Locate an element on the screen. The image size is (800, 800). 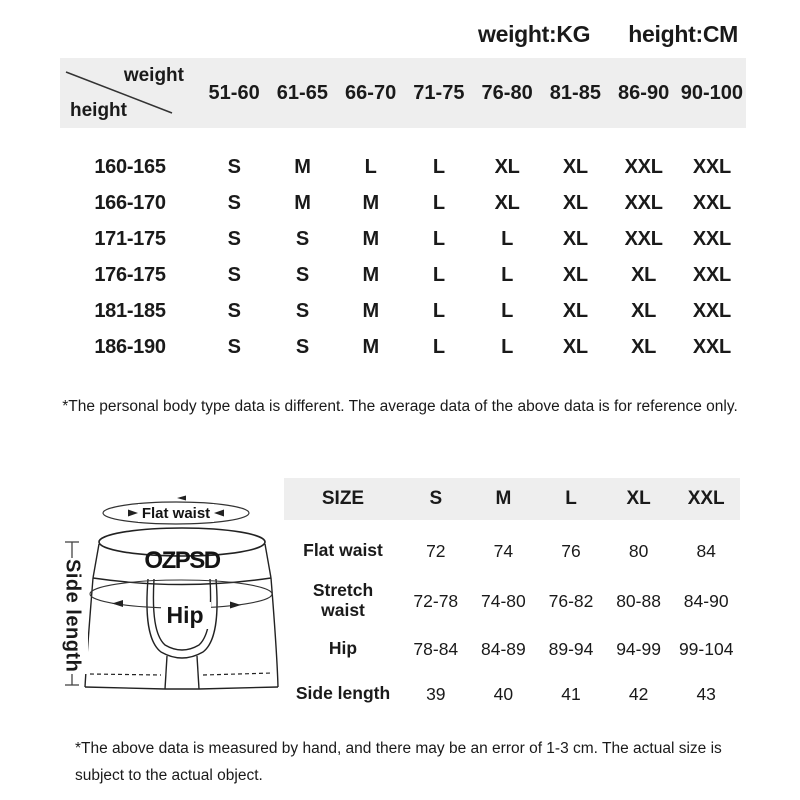
measure-label: Hip is located at coordinates (343, 648).